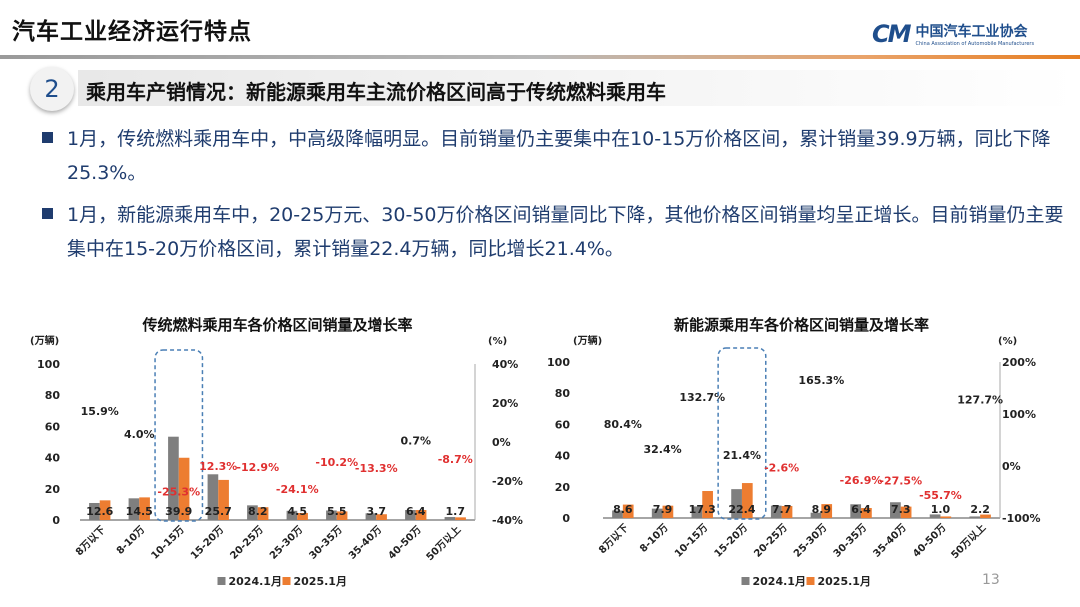 The image size is (1080, 607). Describe the element at coordinates (540, 57) in the screenshot. I see `header-divider` at that location.